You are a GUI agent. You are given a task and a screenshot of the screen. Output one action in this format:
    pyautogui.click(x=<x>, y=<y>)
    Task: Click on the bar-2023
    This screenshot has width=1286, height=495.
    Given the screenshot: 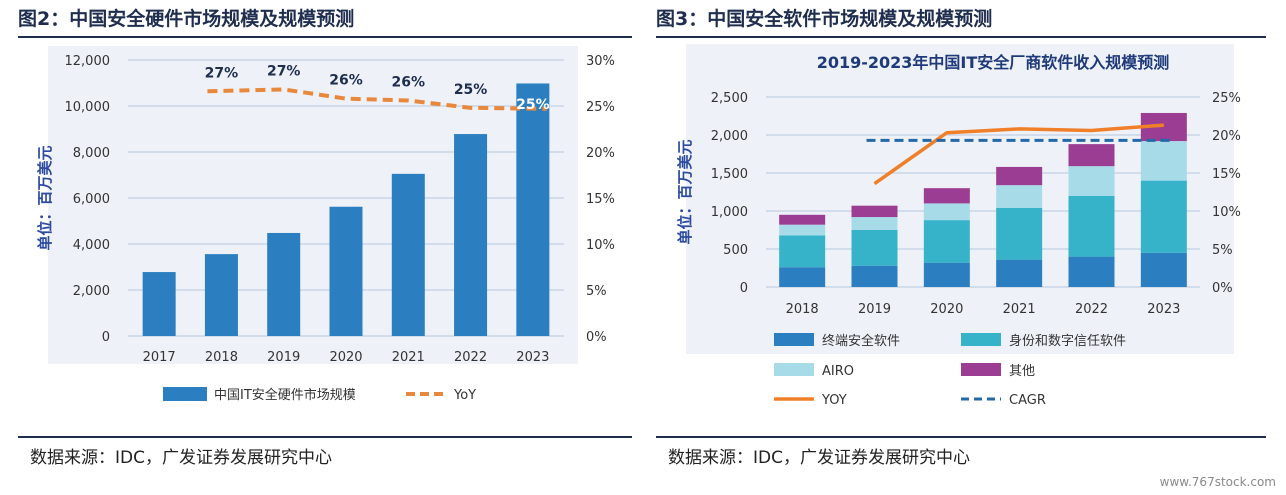 What is the action you would take?
    pyautogui.click(x=533, y=210)
    